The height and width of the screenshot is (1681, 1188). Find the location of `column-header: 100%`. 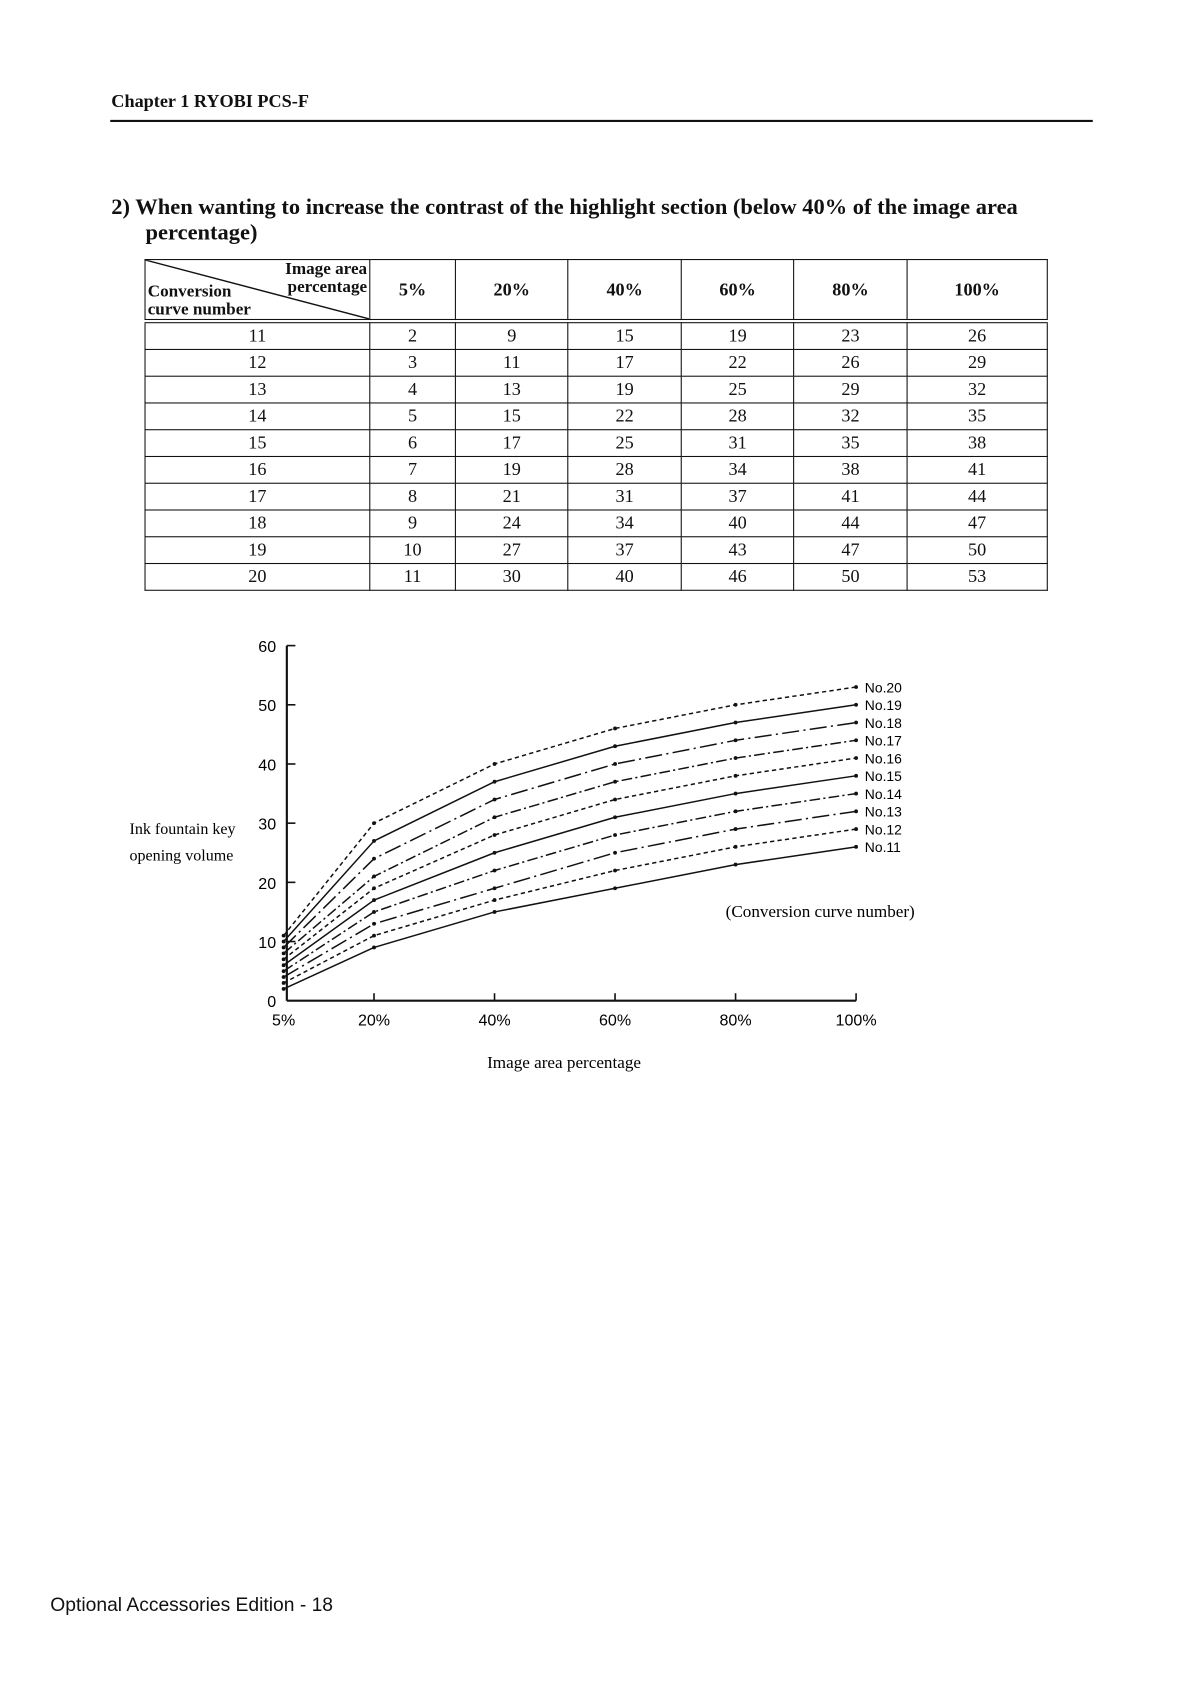

column-header: 100% is located at coordinates (977, 290).